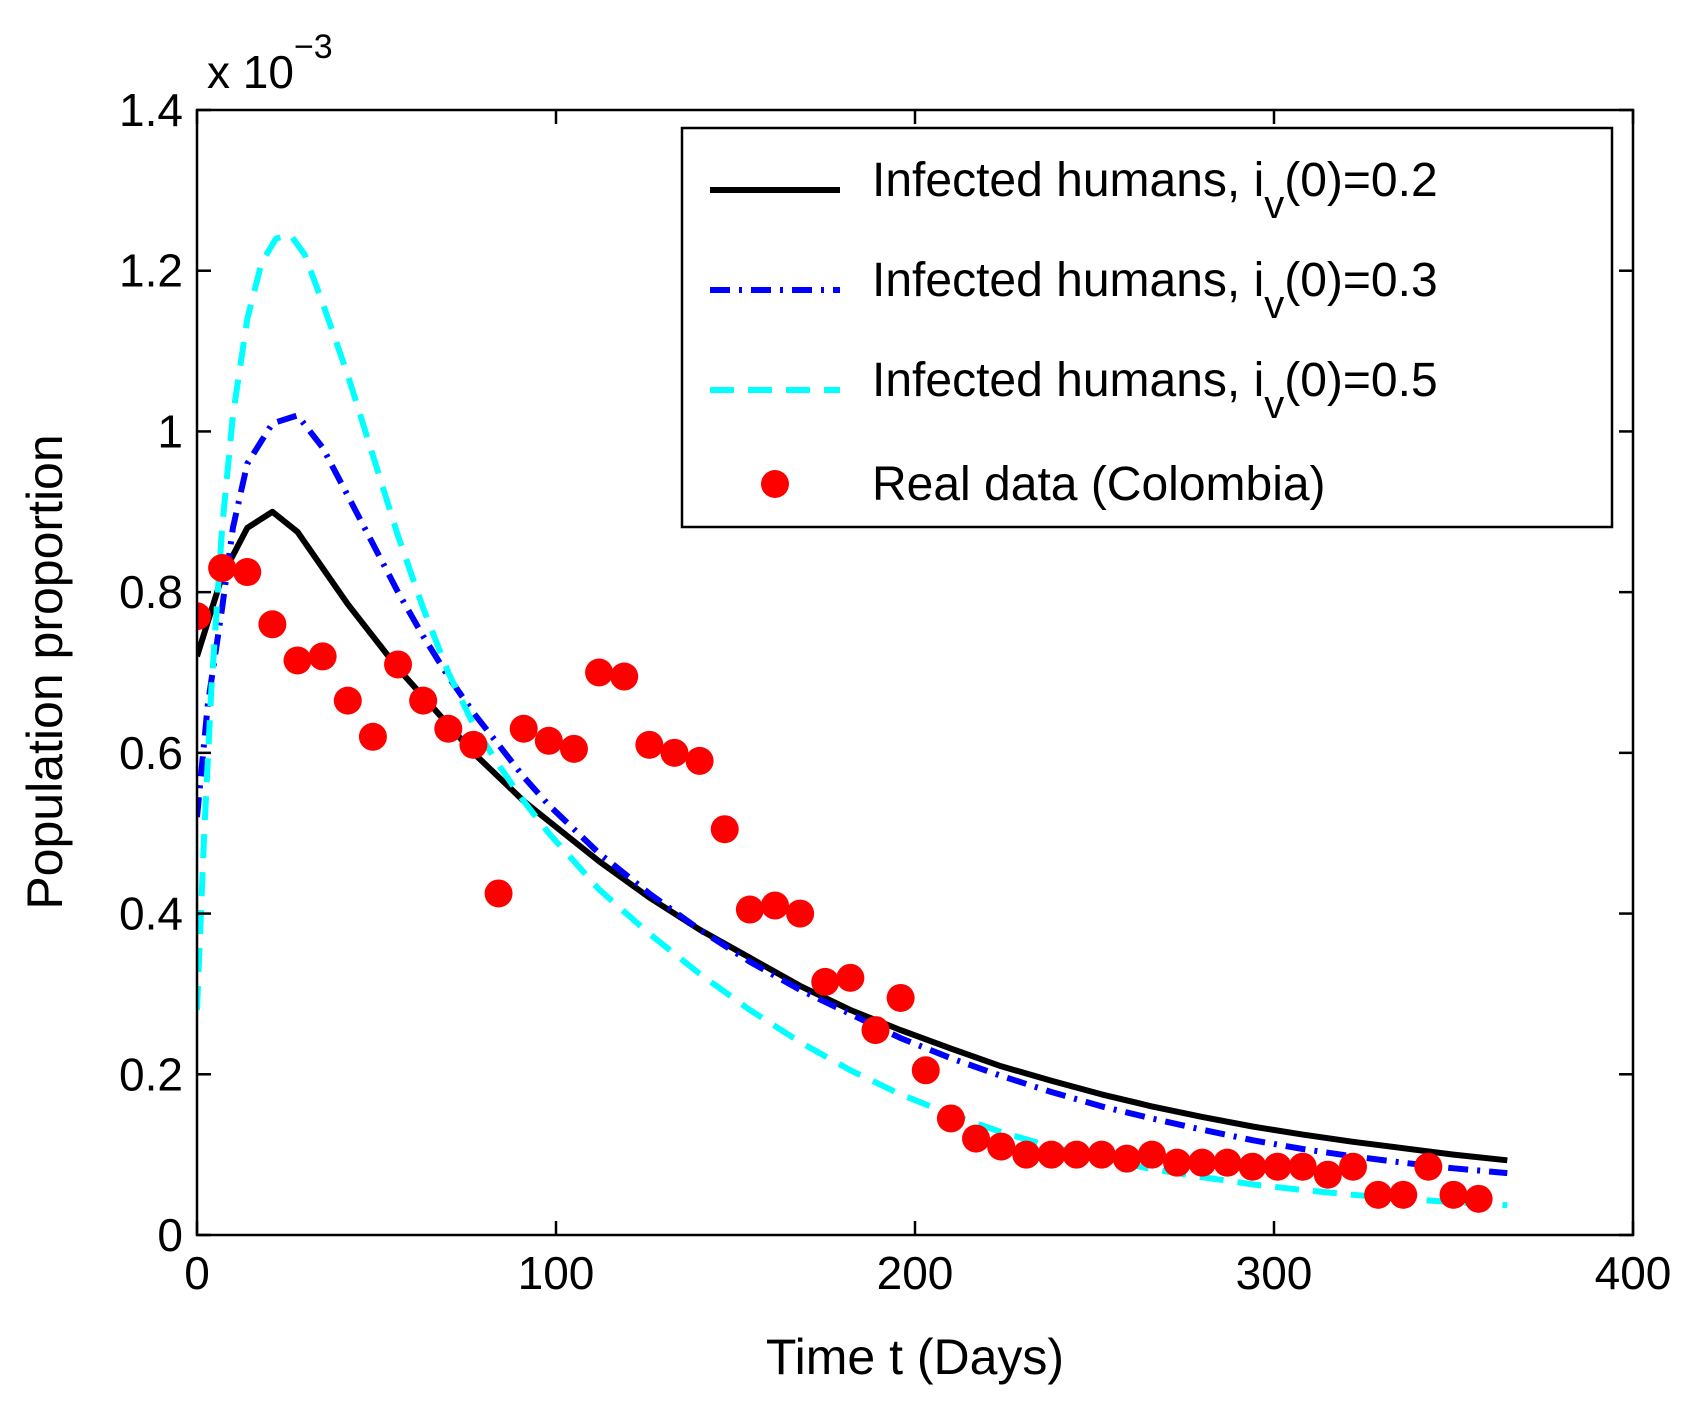 The width and height of the screenshot is (1694, 1404). Describe the element at coordinates (250, 72) in the screenshot. I see `y-multiplier-base: x 10` at that location.